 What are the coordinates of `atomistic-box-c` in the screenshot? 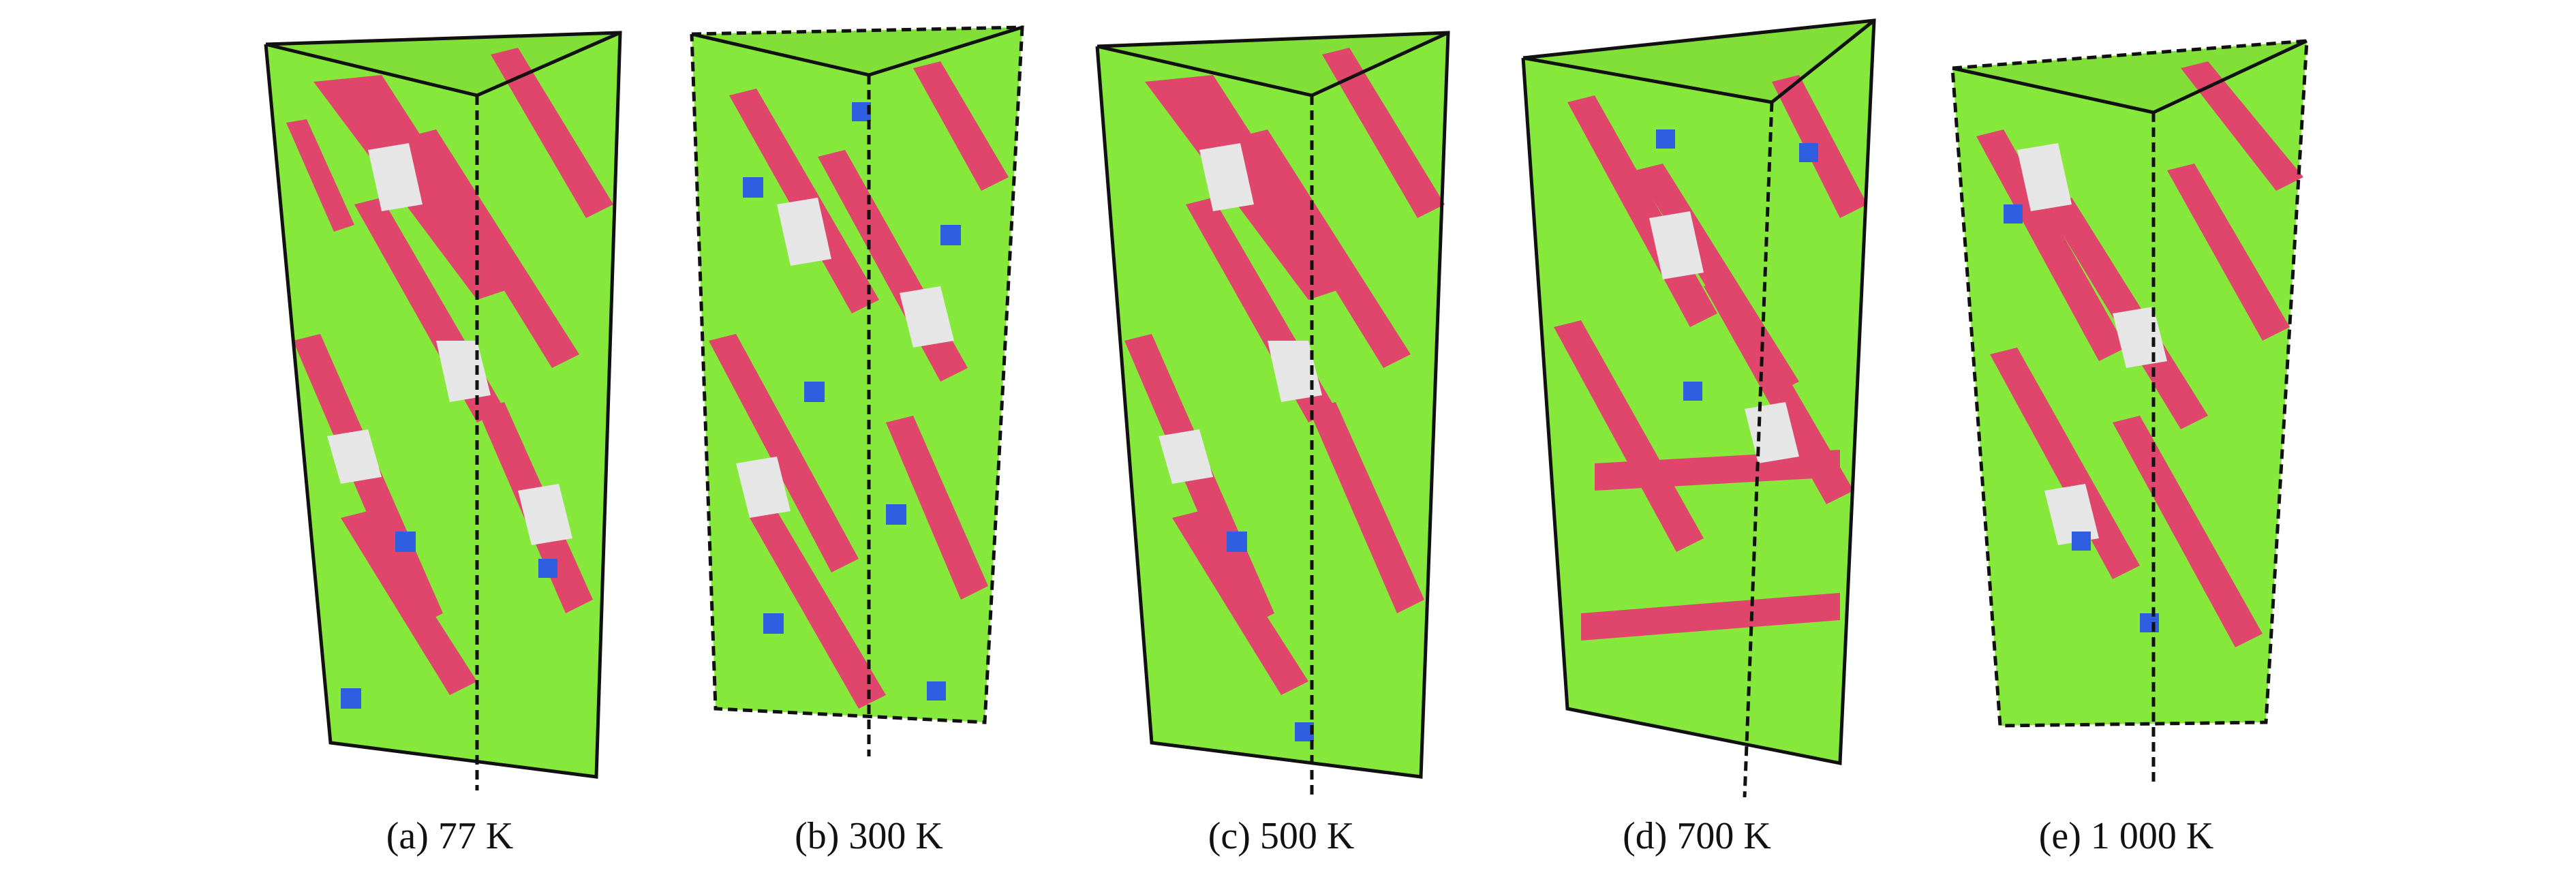 It's located at (1272, 414).